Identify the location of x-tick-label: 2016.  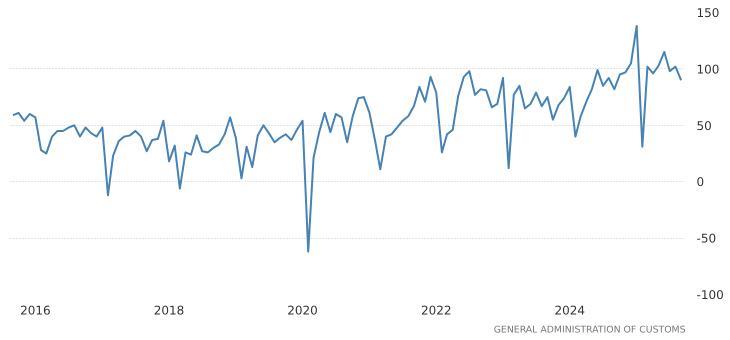
(35, 311).